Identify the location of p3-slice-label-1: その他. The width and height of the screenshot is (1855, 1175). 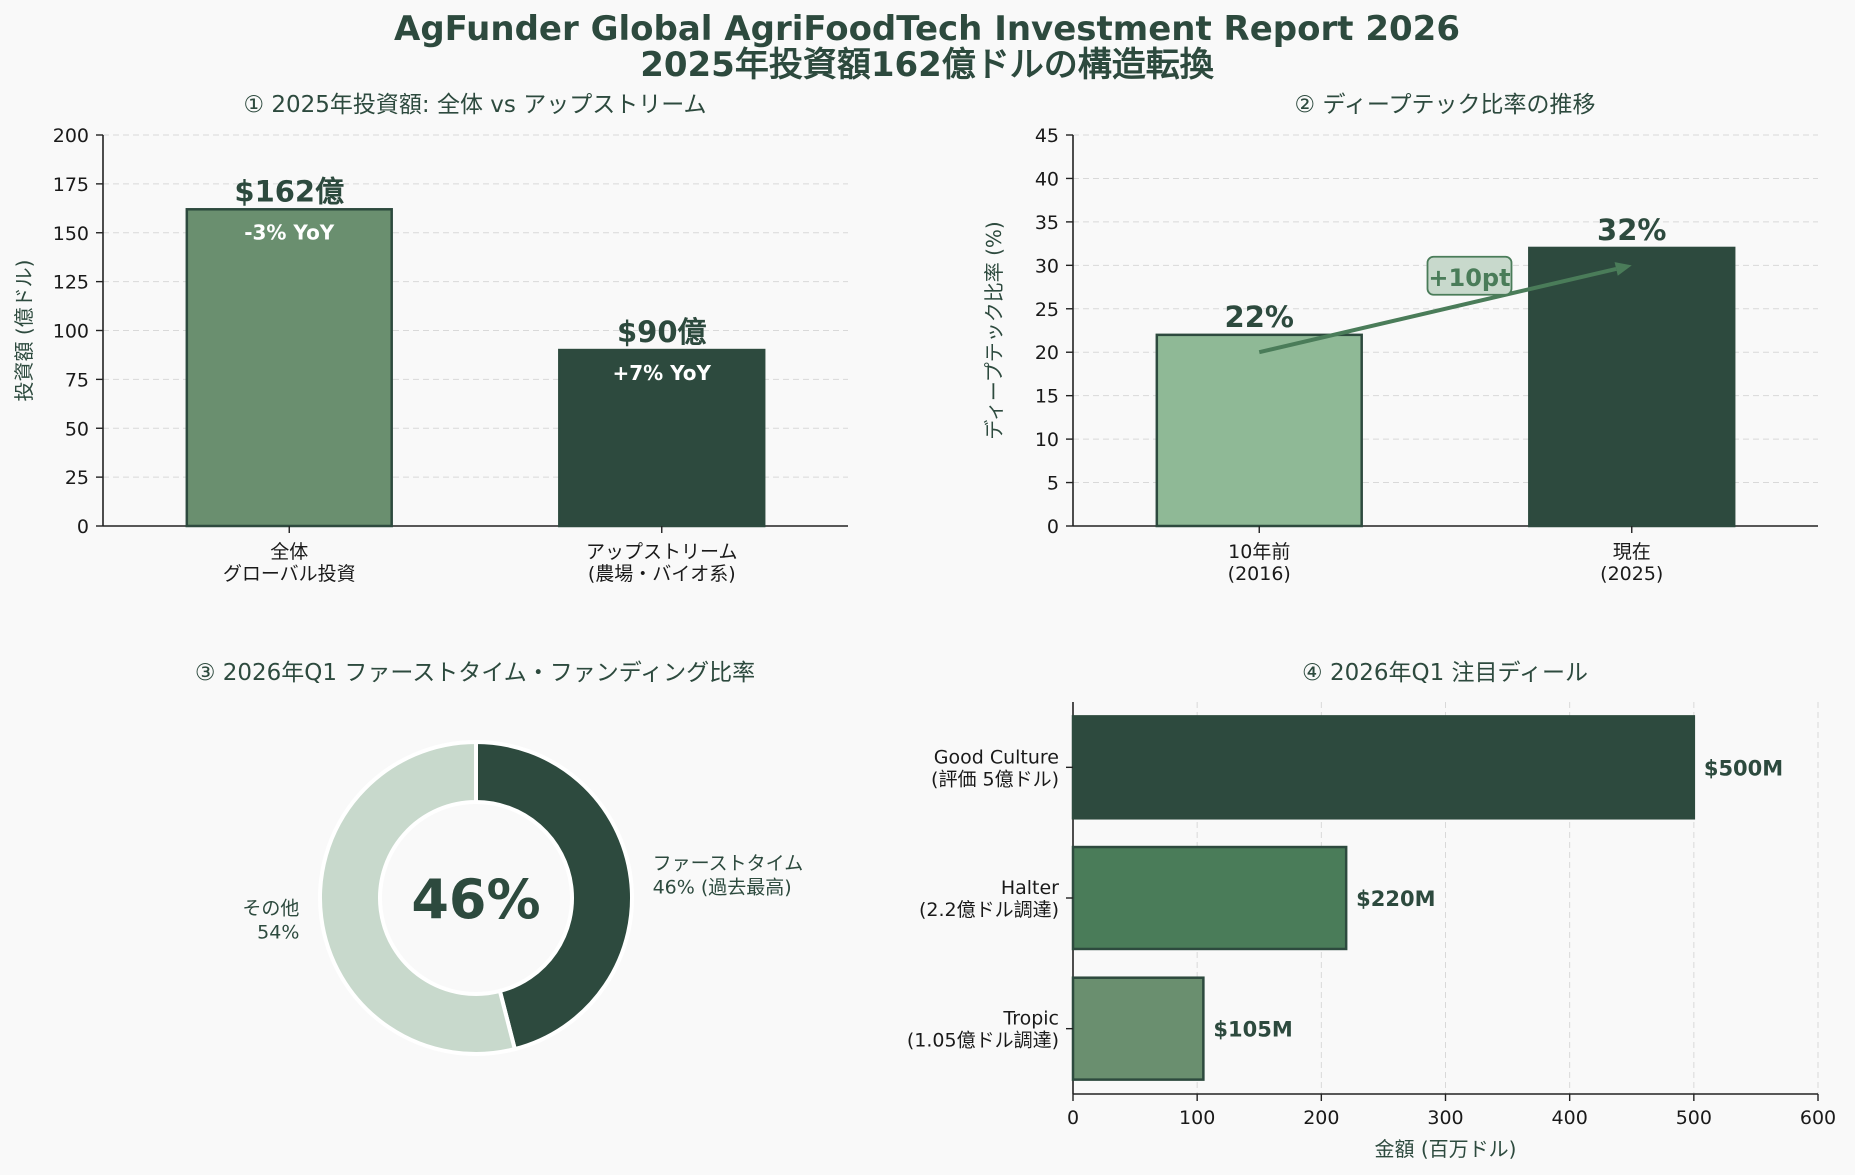
(270, 908).